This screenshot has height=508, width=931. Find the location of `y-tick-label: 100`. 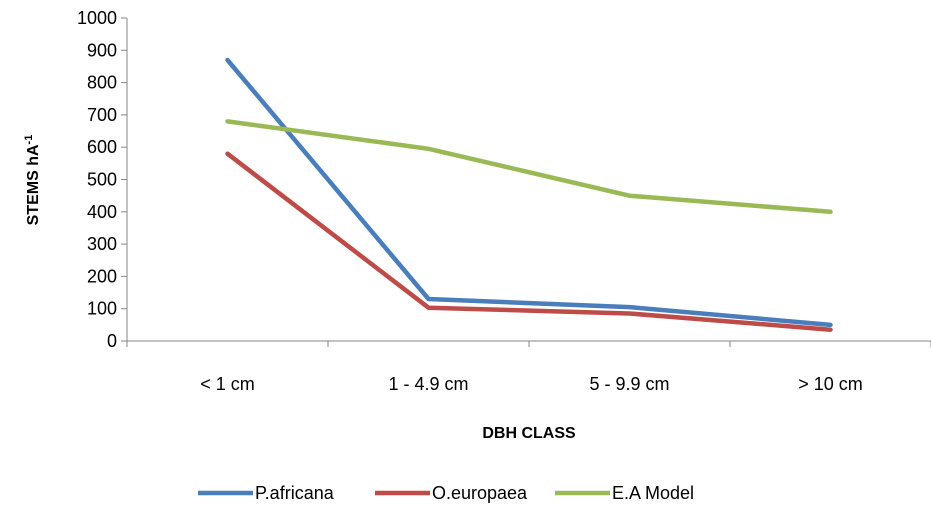

y-tick-label: 100 is located at coordinates (102, 309).